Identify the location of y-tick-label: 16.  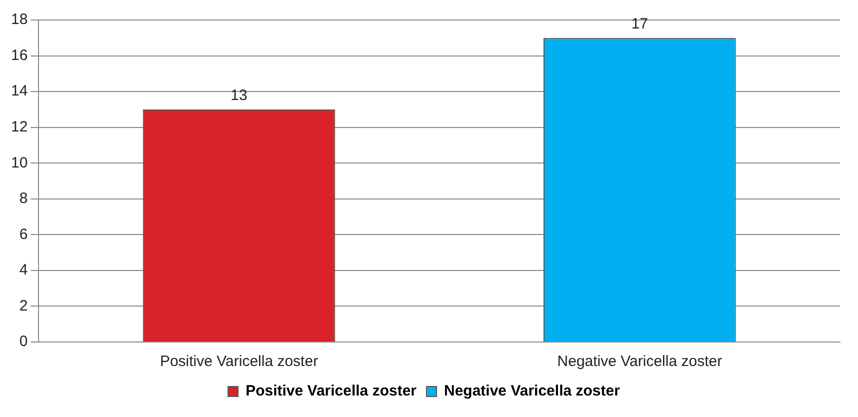
(19, 55).